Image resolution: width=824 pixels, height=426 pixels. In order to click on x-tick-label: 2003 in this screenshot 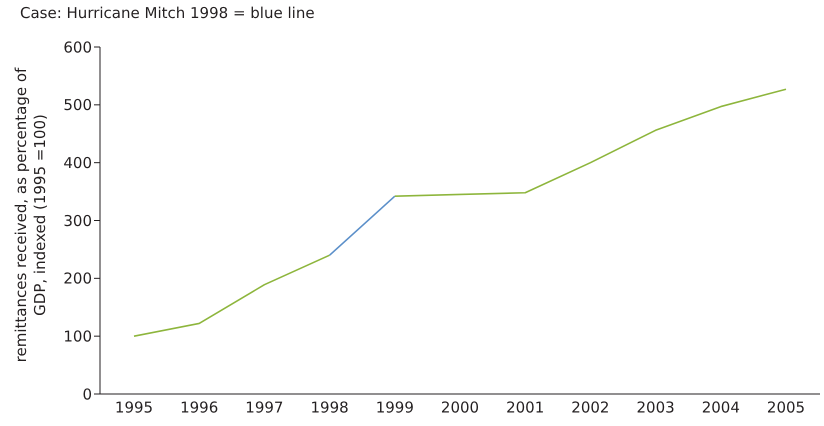, I will do `click(655, 407)`.